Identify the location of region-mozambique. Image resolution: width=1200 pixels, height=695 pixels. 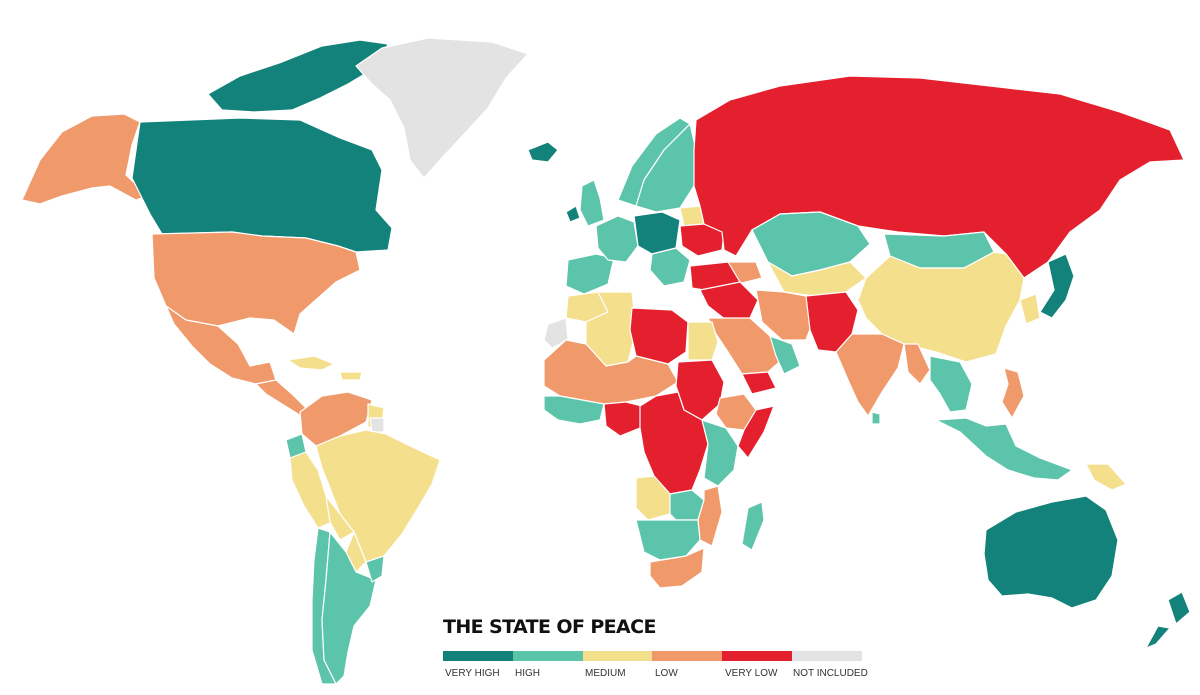
(710, 516).